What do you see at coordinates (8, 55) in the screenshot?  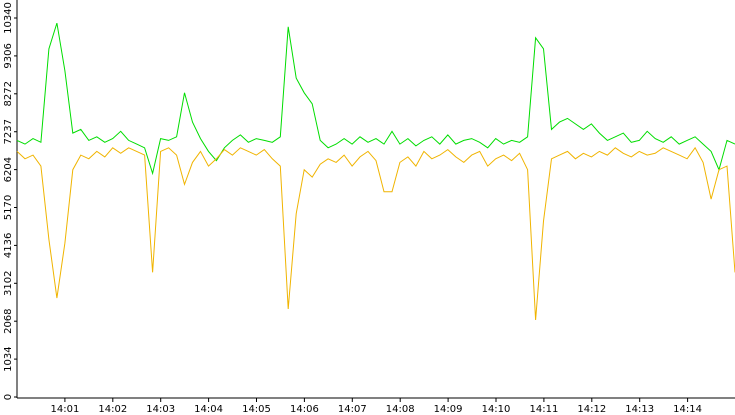 I see `y-tick-label: 9306` at bounding box center [8, 55].